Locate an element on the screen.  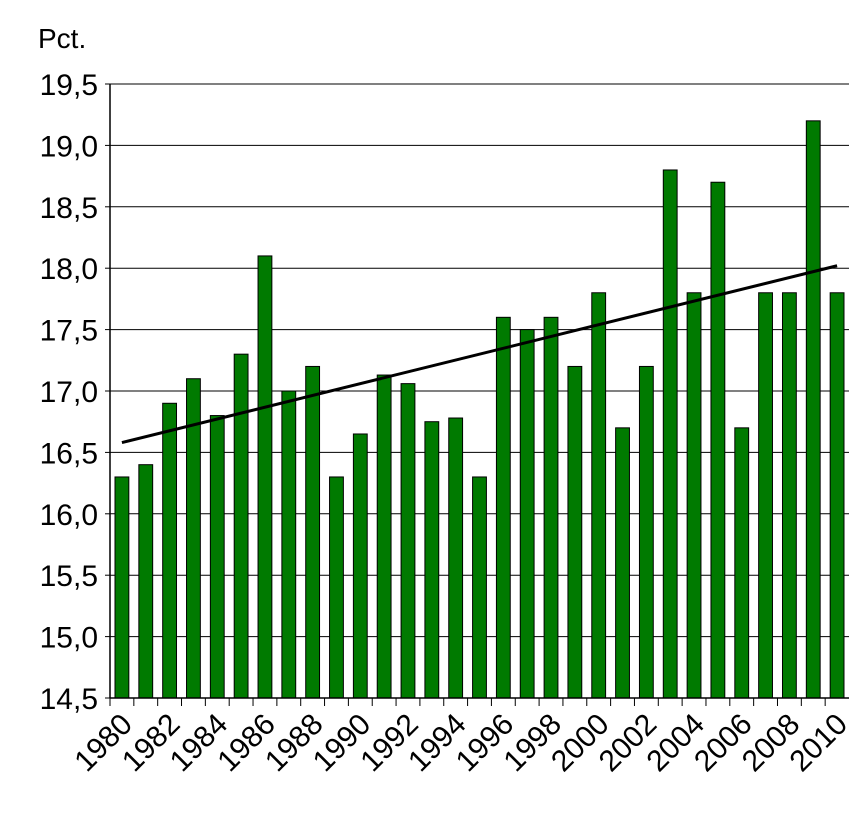
y-tick-label: 17,0 is located at coordinates (69, 392).